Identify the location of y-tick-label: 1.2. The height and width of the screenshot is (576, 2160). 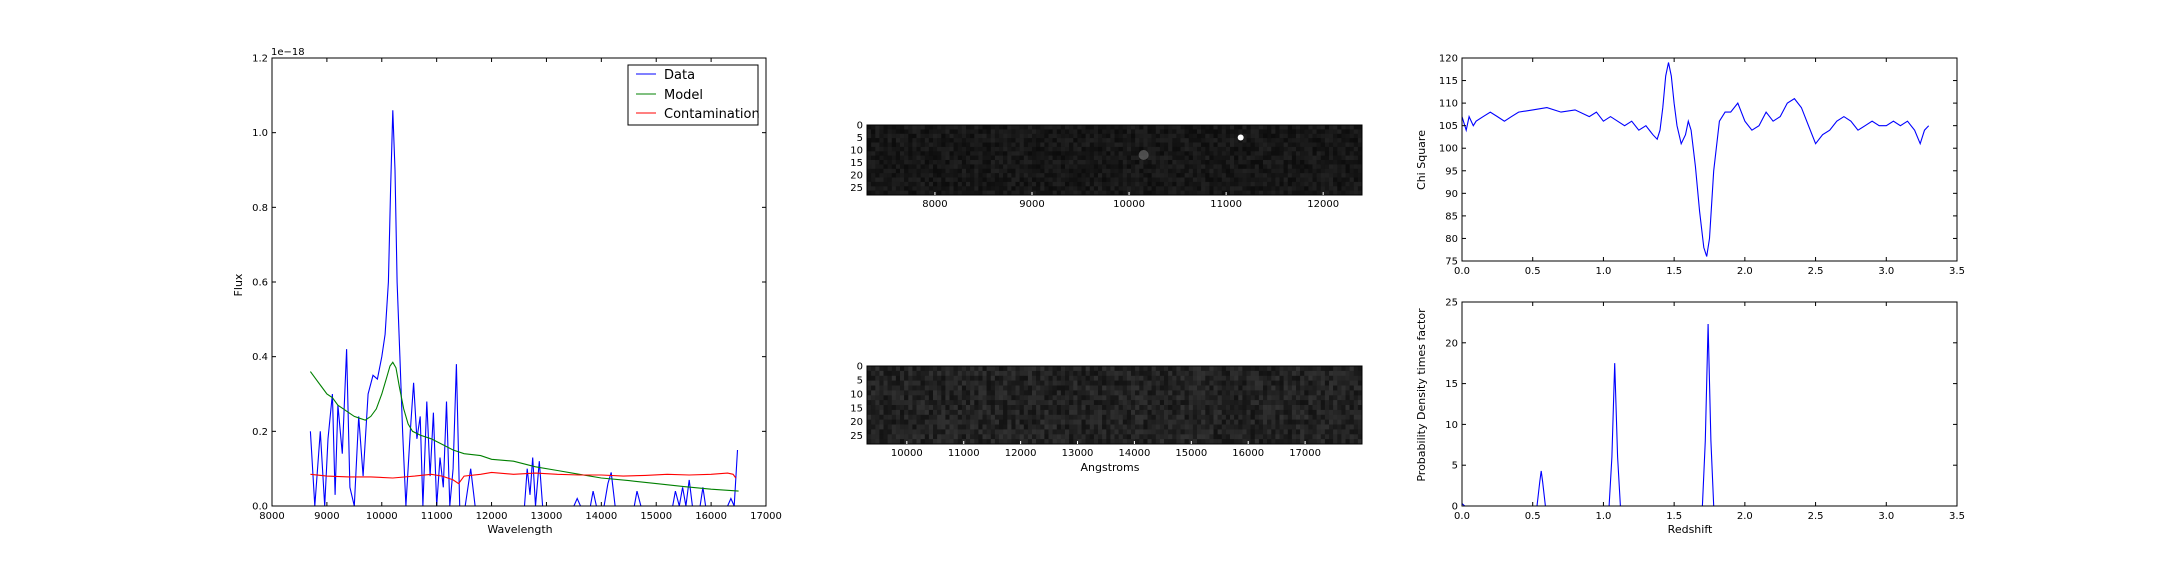
(260, 59).